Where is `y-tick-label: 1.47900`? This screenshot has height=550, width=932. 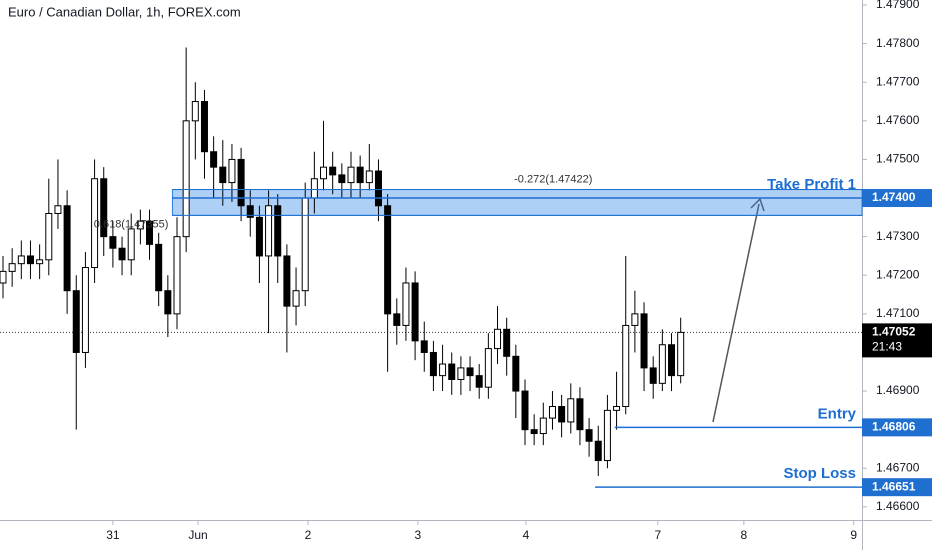
y-tick-label: 1.47900 is located at coordinates (898, 5).